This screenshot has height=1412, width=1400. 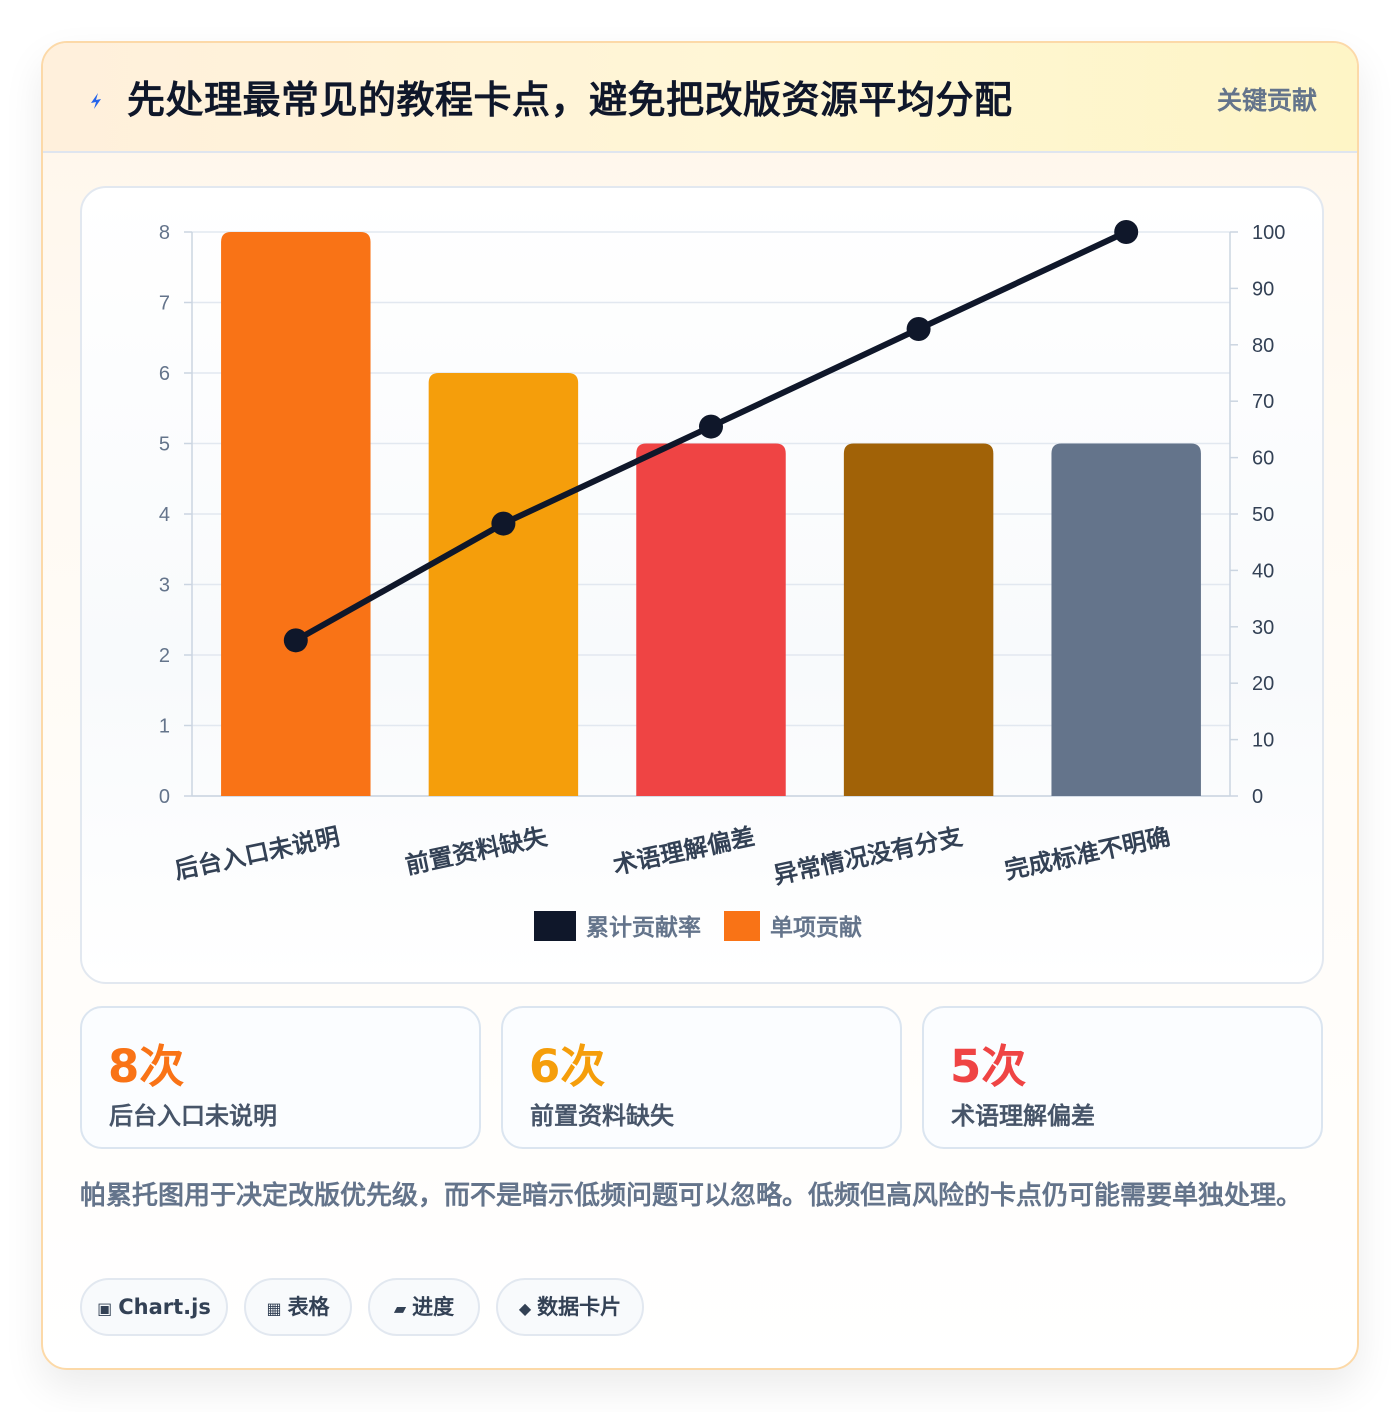 What do you see at coordinates (280, 1077) in the screenshot?
I see `stat-card-1: 8次 后台入口未说明` at bounding box center [280, 1077].